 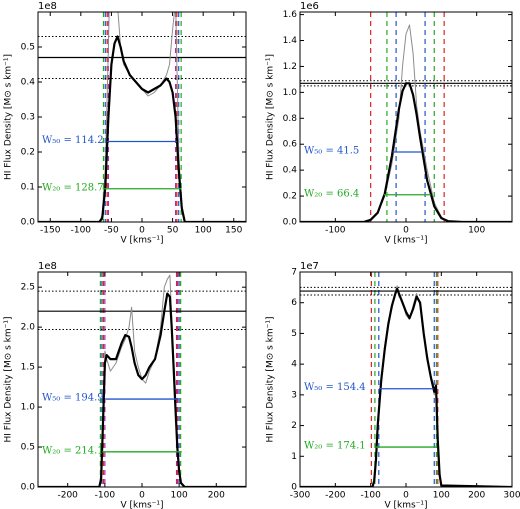 What do you see at coordinates (290, 145) in the screenshot?
I see `y-tick-label: 0.6` at bounding box center [290, 145].